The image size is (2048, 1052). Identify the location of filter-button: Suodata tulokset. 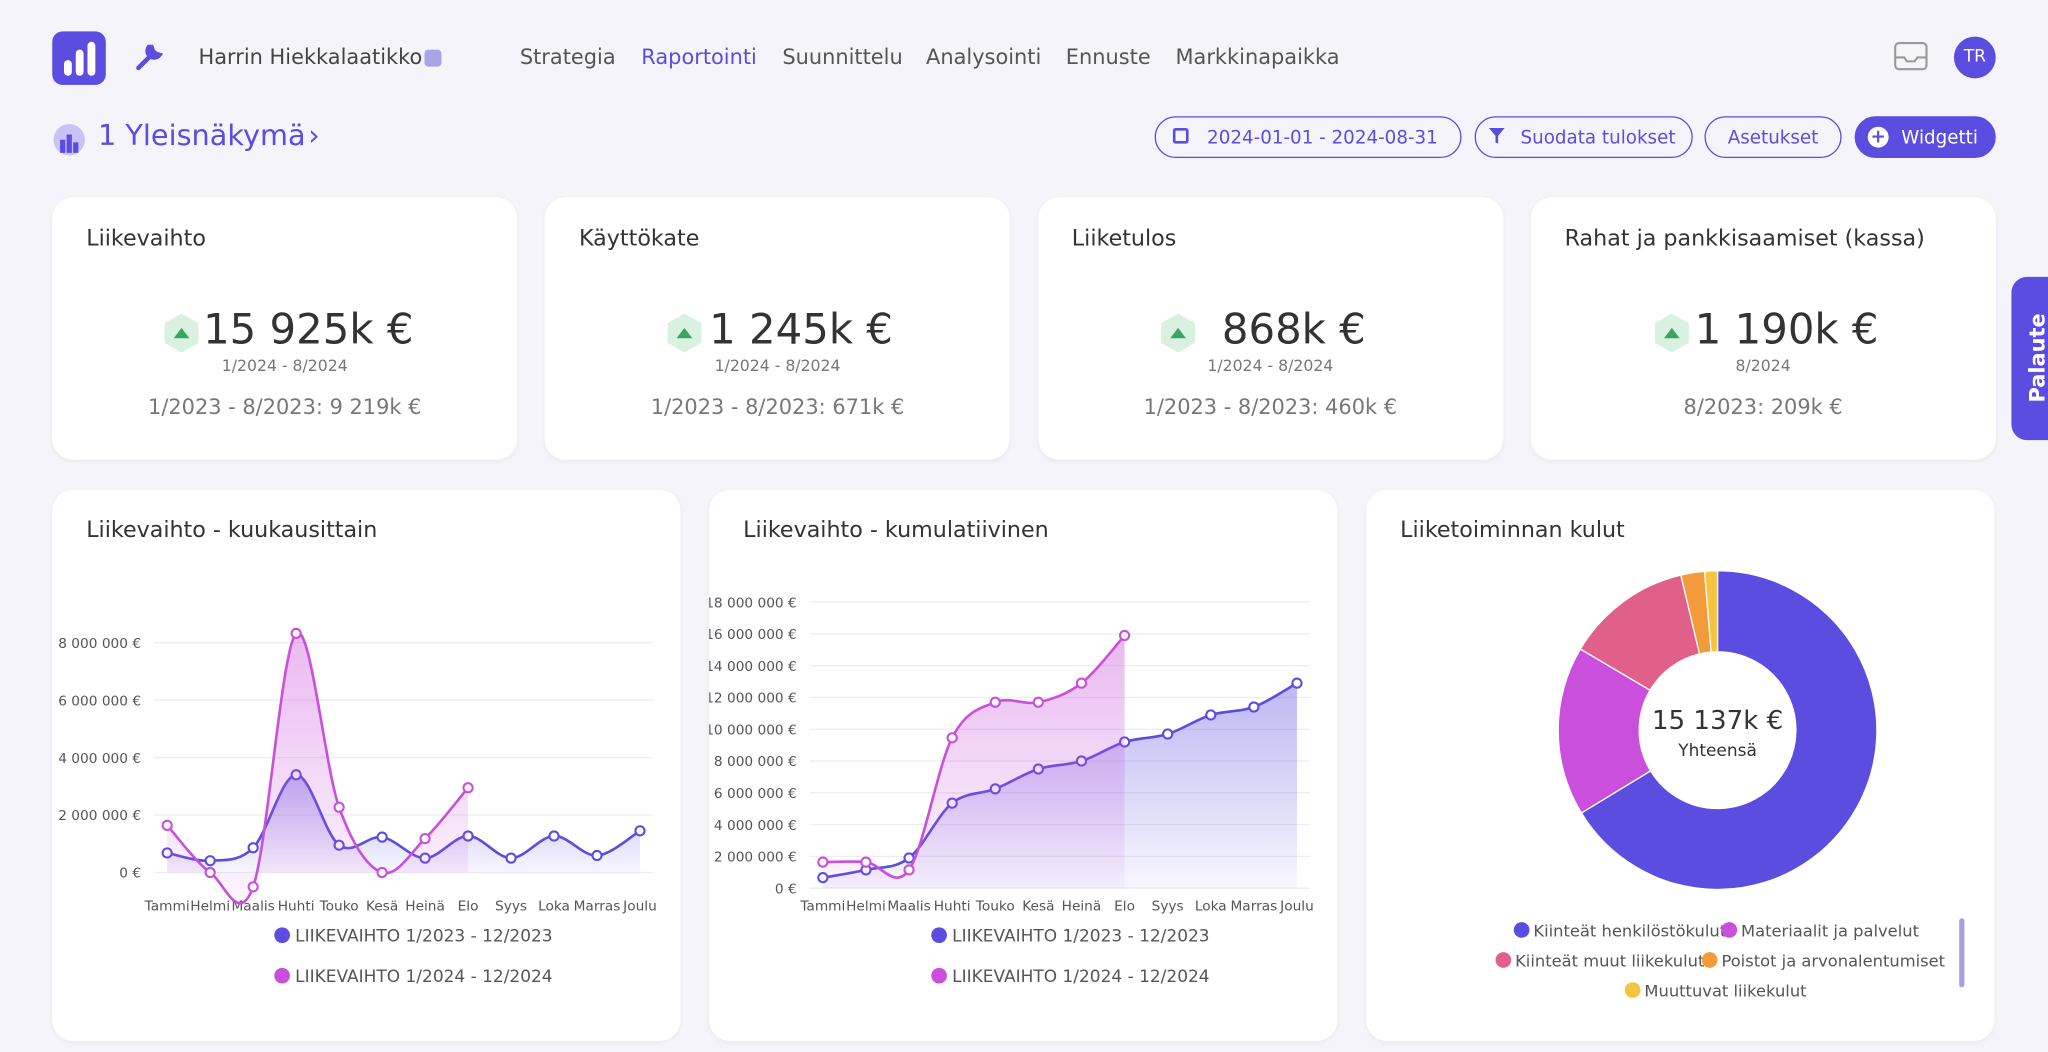
(1583, 137).